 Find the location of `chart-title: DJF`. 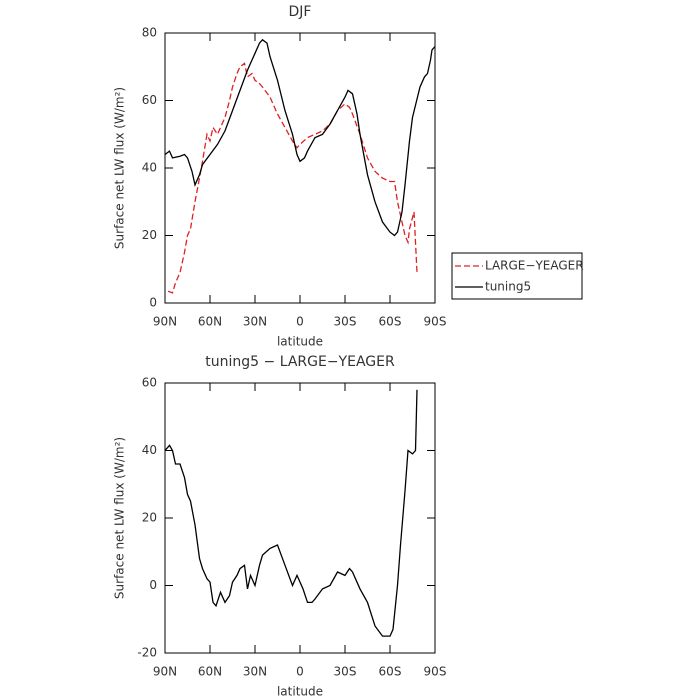

chart-title: DJF is located at coordinates (300, 12).